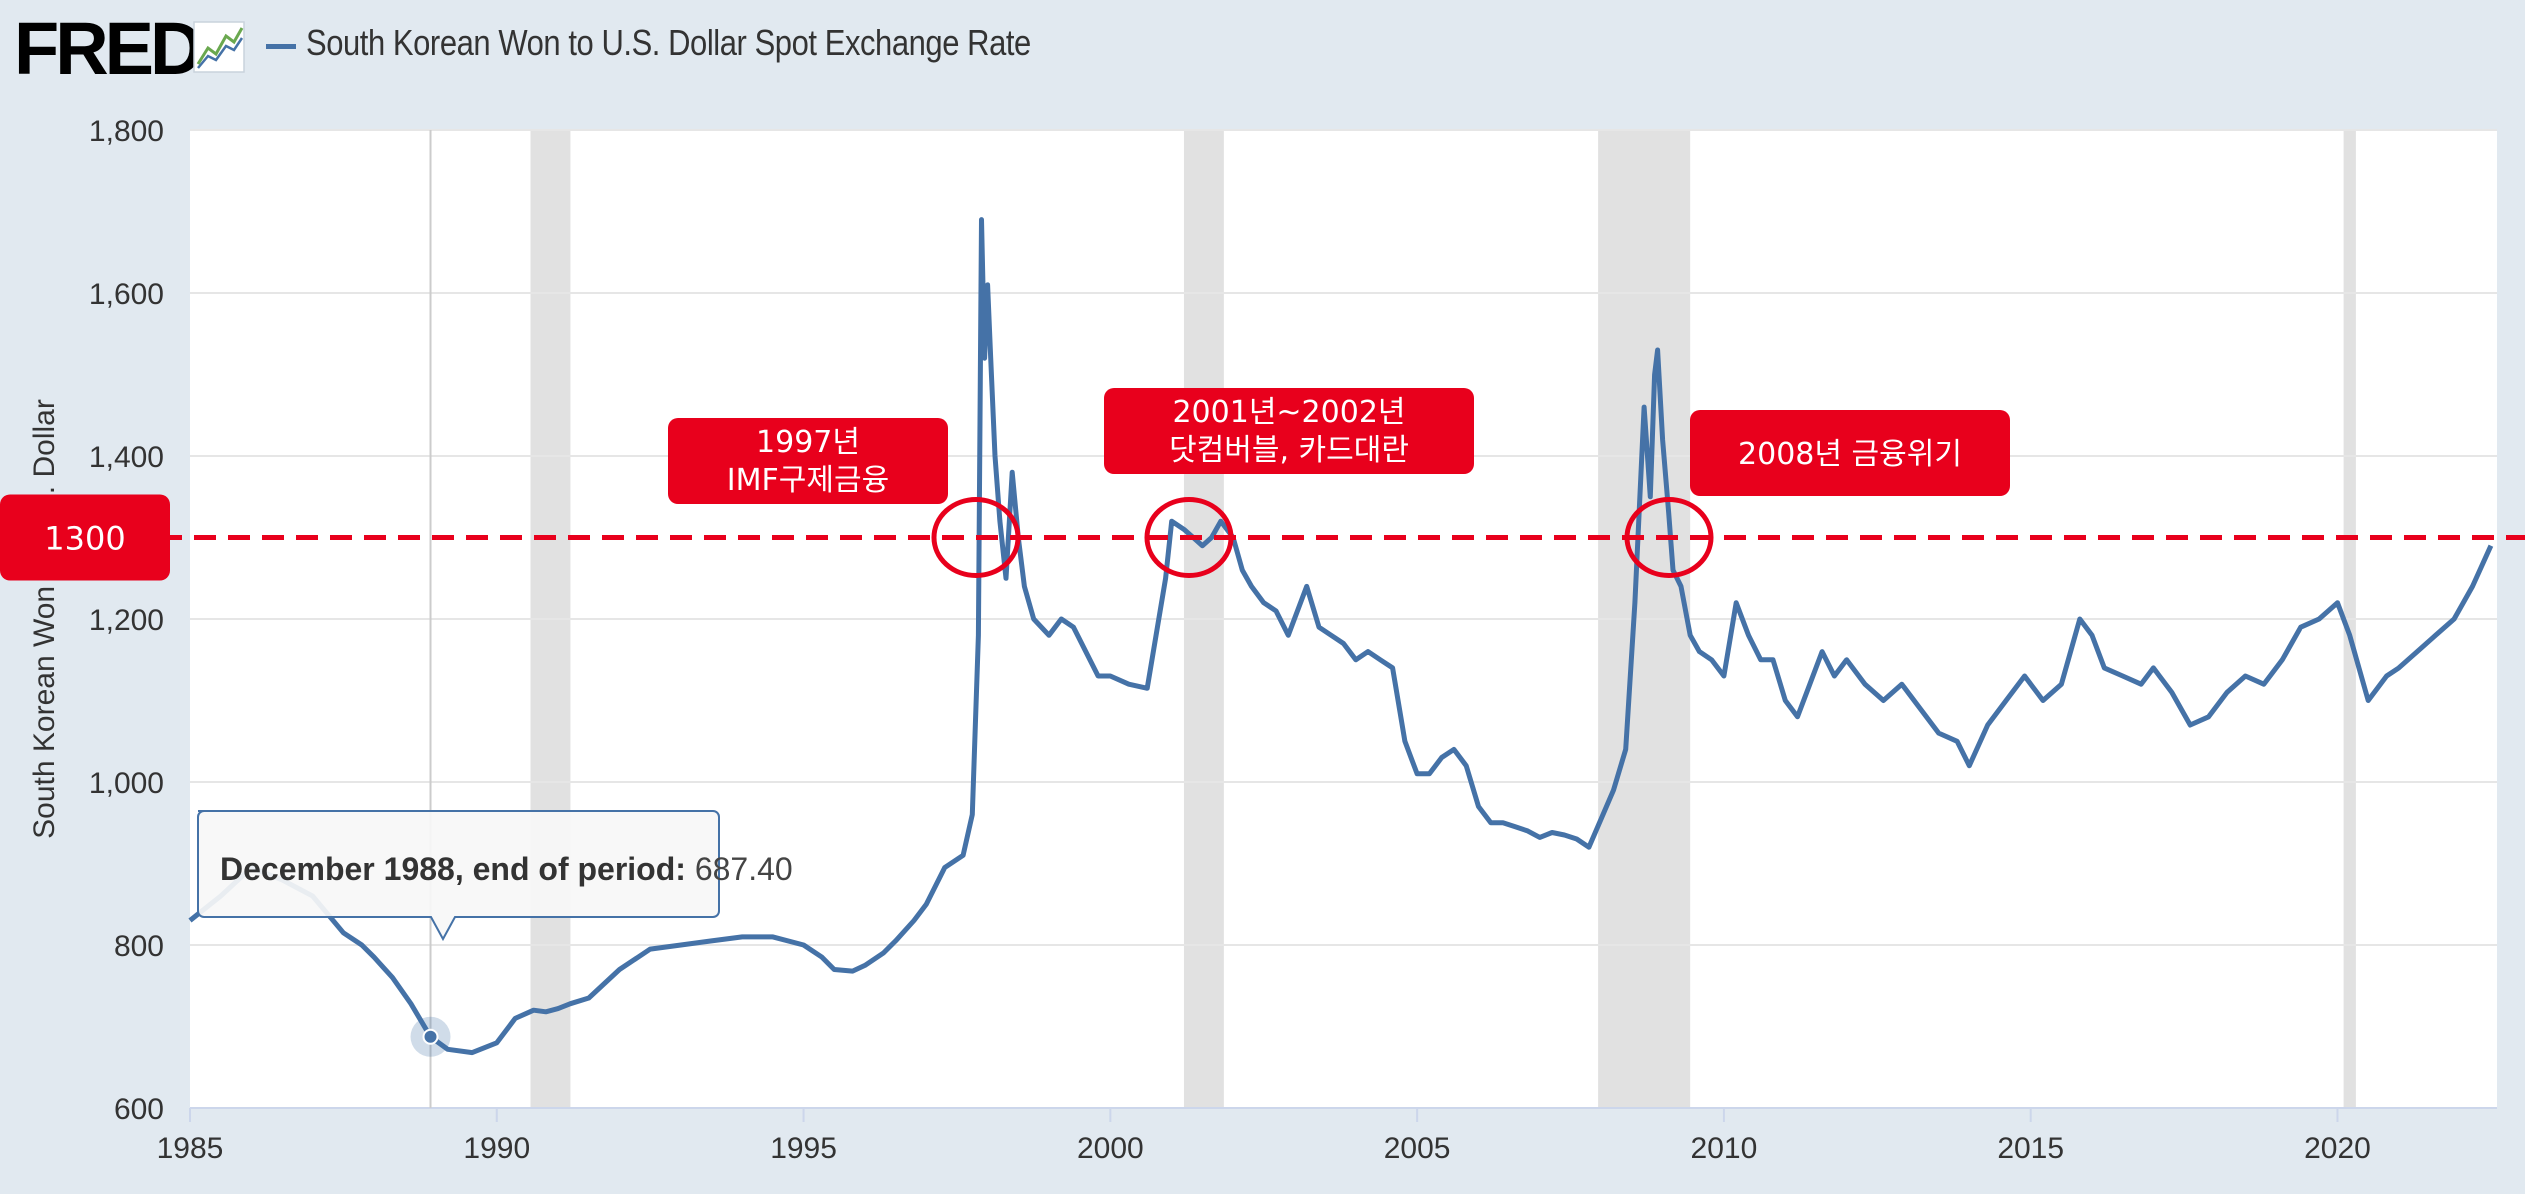 This screenshot has height=1194, width=2525. What do you see at coordinates (126, 294) in the screenshot?
I see `y-tick-label: 1,600` at bounding box center [126, 294].